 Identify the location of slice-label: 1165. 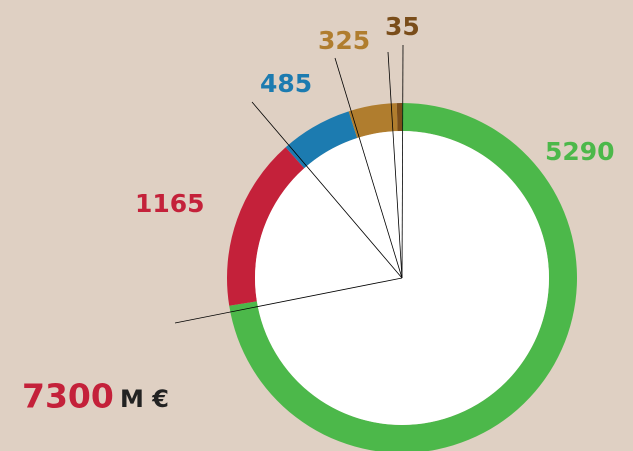
(170, 203).